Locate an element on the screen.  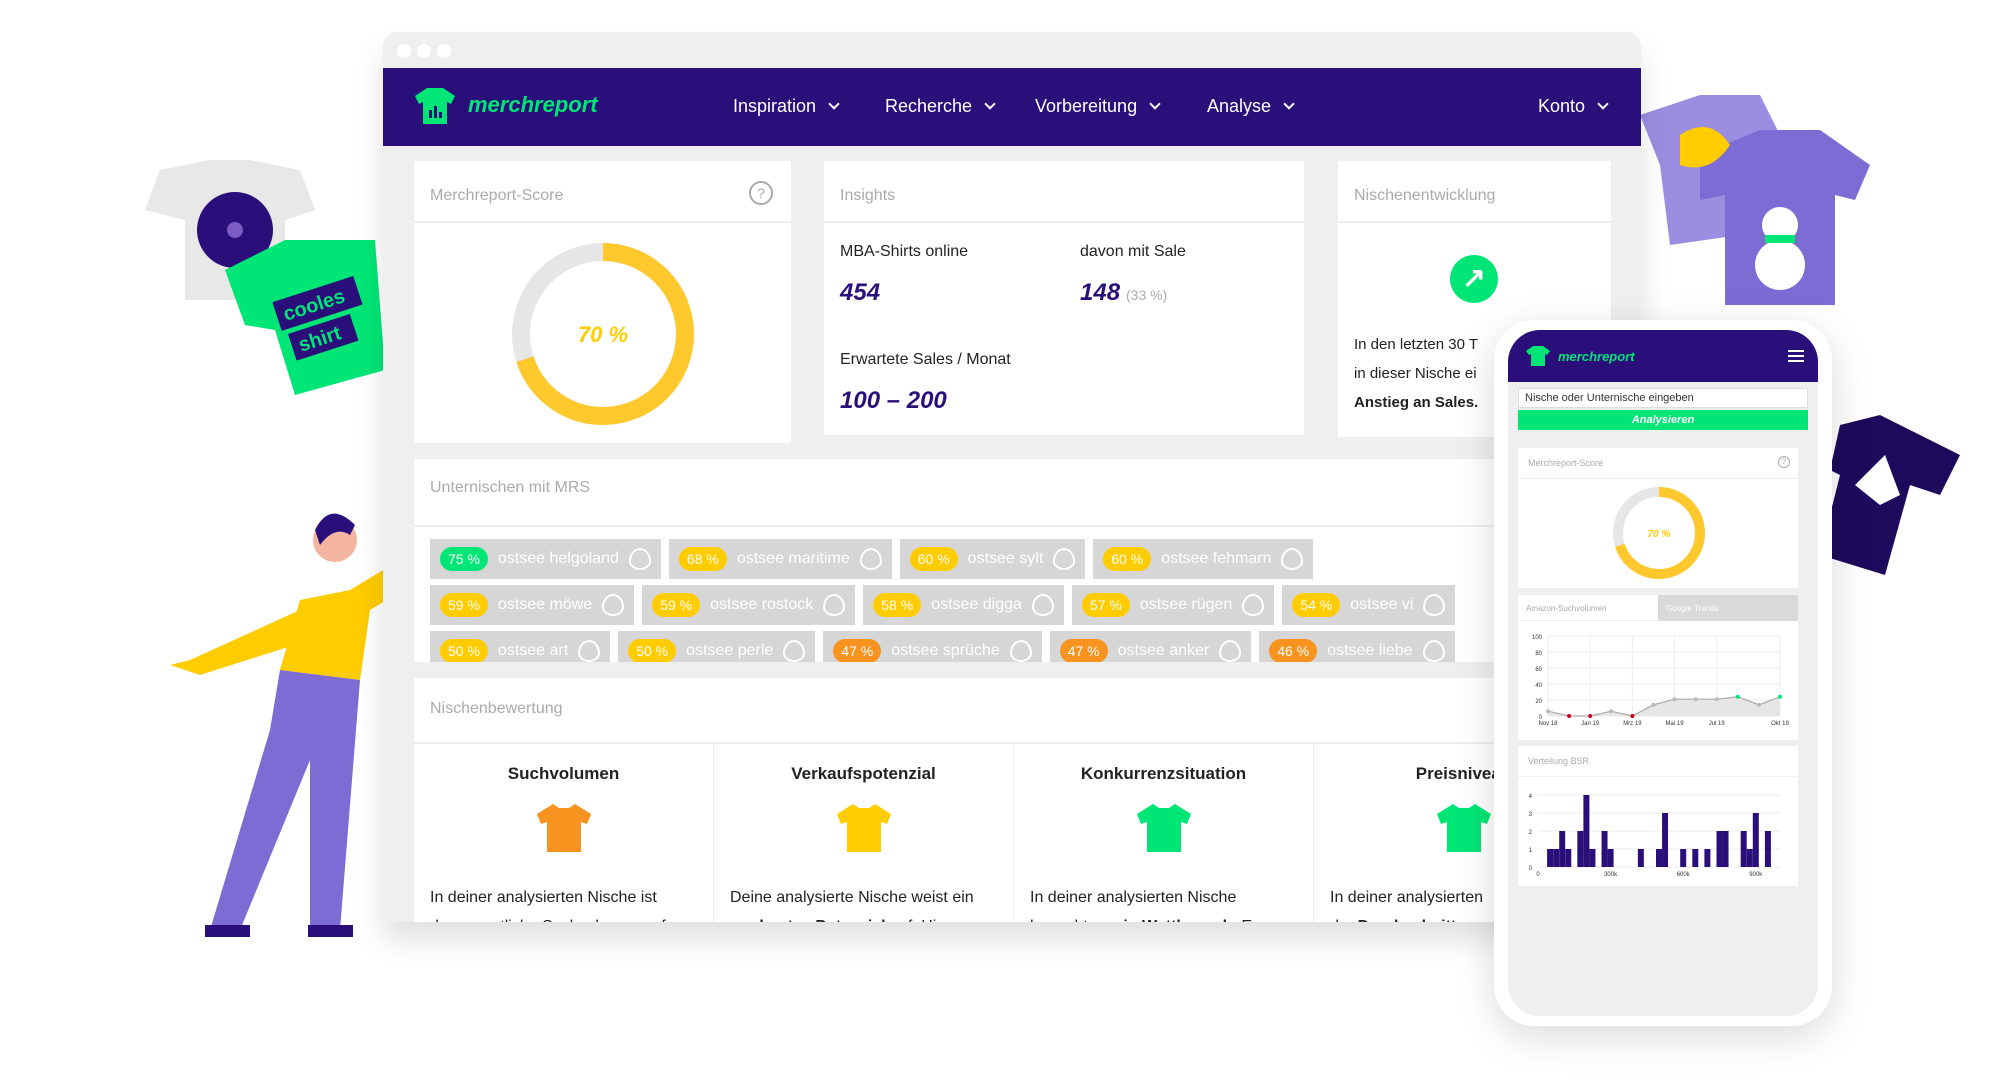
nav-analyse: Analyse is located at coordinates (1250, 106).